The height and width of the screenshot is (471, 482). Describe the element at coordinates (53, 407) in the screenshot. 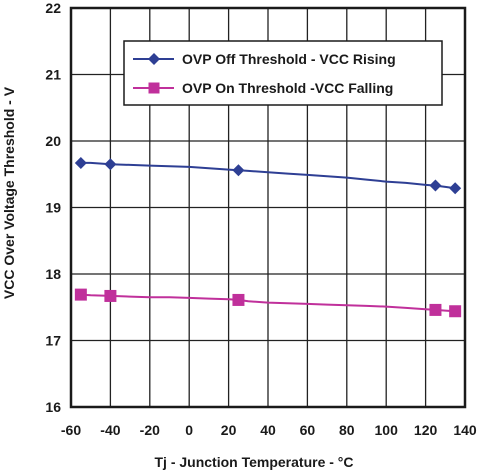

I see `y-tick-label: 16` at that location.